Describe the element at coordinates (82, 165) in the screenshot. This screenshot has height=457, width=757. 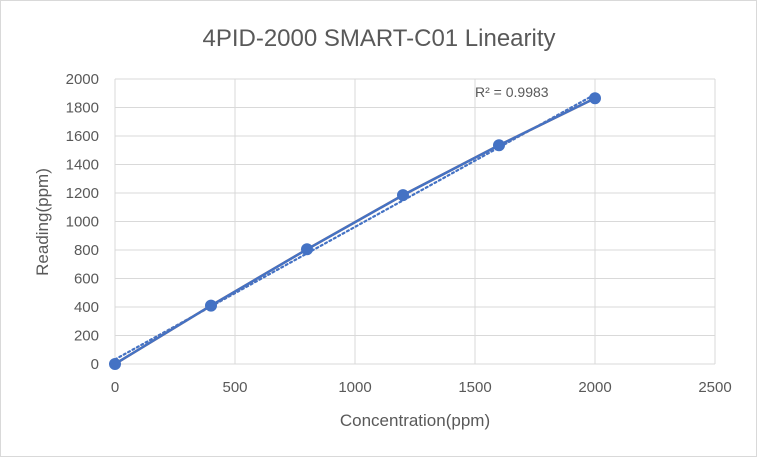
I see `y-tick-label: 1400` at that location.